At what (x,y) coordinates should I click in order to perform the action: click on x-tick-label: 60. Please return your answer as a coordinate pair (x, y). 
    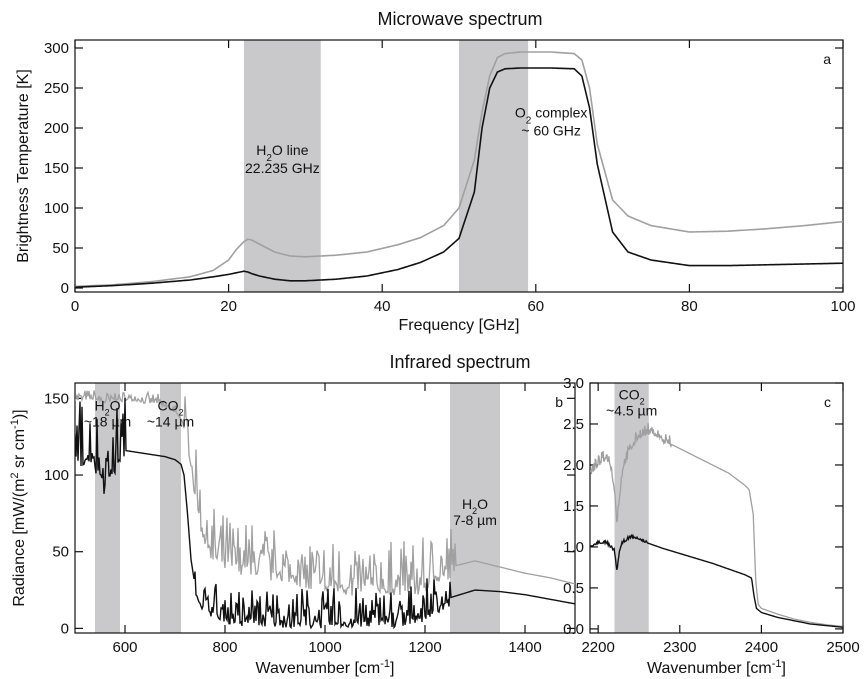
    Looking at the image, I should click on (535, 306).